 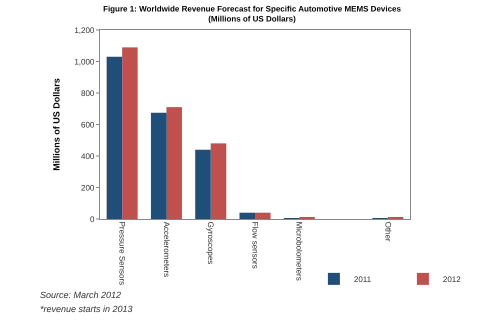 What do you see at coordinates (255, 245) in the screenshot?
I see `x-tick-label: Flow sensors` at bounding box center [255, 245].